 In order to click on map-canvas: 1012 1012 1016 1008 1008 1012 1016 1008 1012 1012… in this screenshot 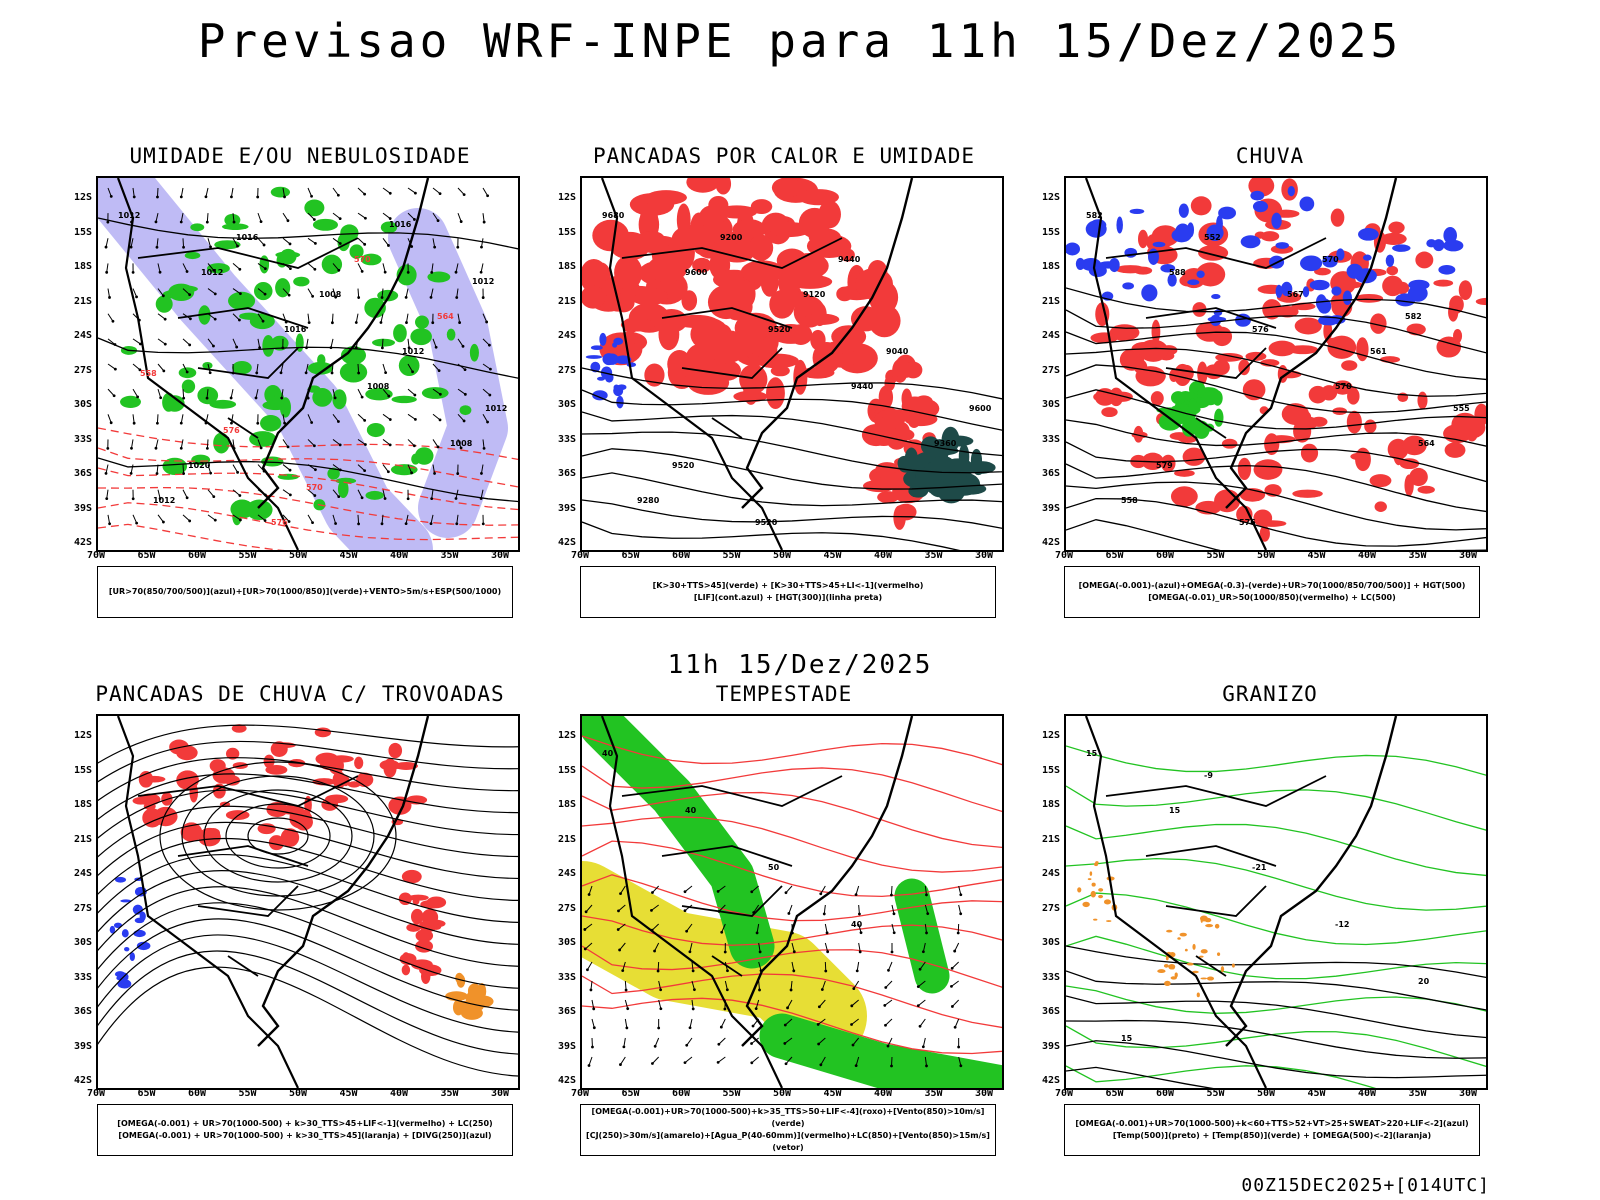, I will do `click(308, 364)`.